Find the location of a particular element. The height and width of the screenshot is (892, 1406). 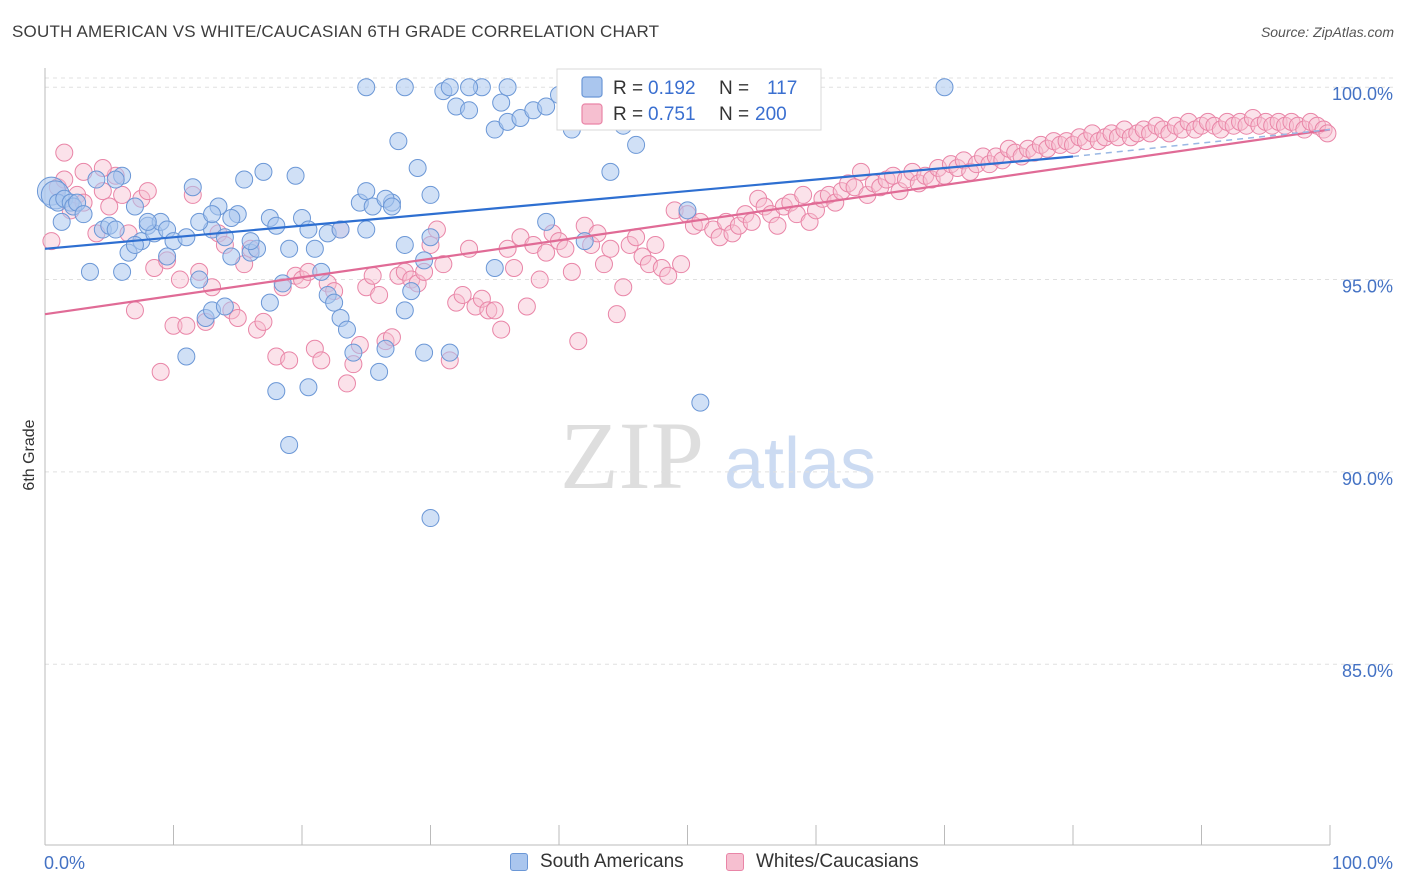

watermark-atlas: atlas is located at coordinates (800, 464).